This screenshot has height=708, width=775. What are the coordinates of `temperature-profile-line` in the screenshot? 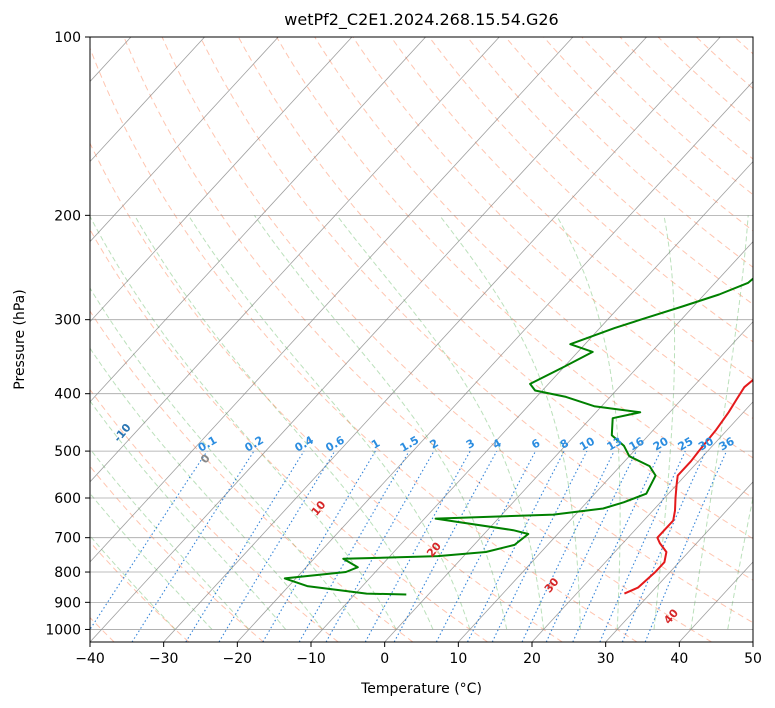 It's located at (688, 486).